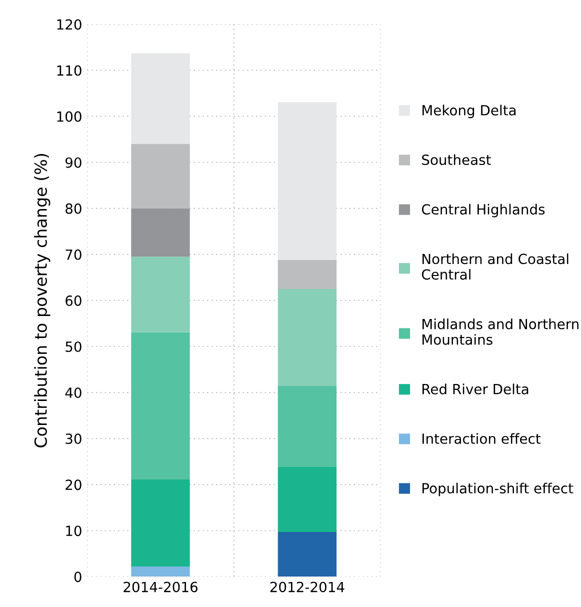 This screenshot has height=607, width=581. Describe the element at coordinates (74, 208) in the screenshot. I see `y-tick-label: 80` at that location.